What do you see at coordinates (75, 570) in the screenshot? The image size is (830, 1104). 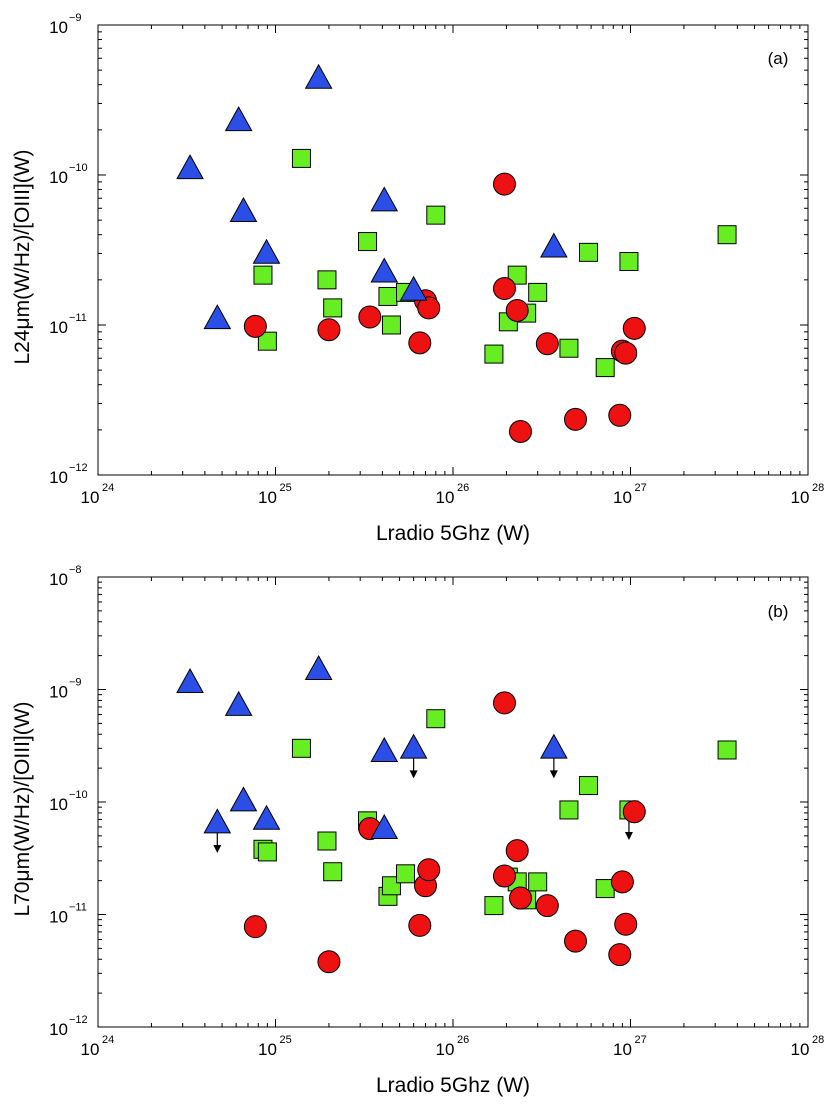 I see `y-tick-exponent: −8` at bounding box center [75, 570].